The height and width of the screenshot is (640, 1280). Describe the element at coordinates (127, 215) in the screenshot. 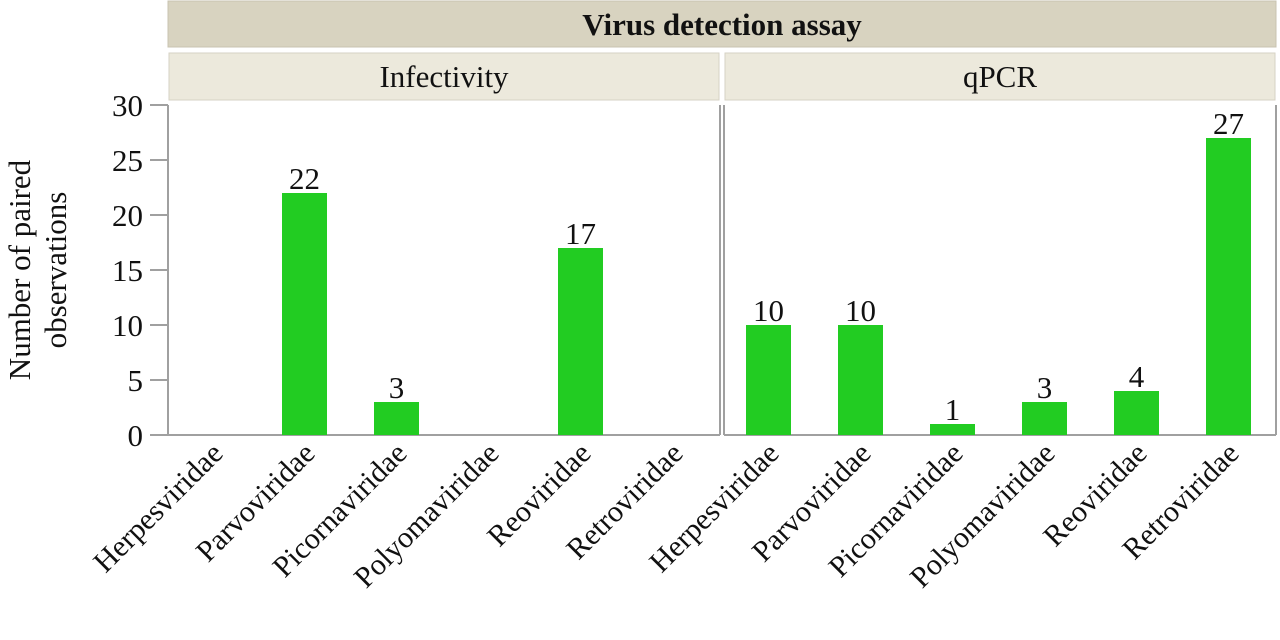

I see `y-tick-label: 20` at that location.